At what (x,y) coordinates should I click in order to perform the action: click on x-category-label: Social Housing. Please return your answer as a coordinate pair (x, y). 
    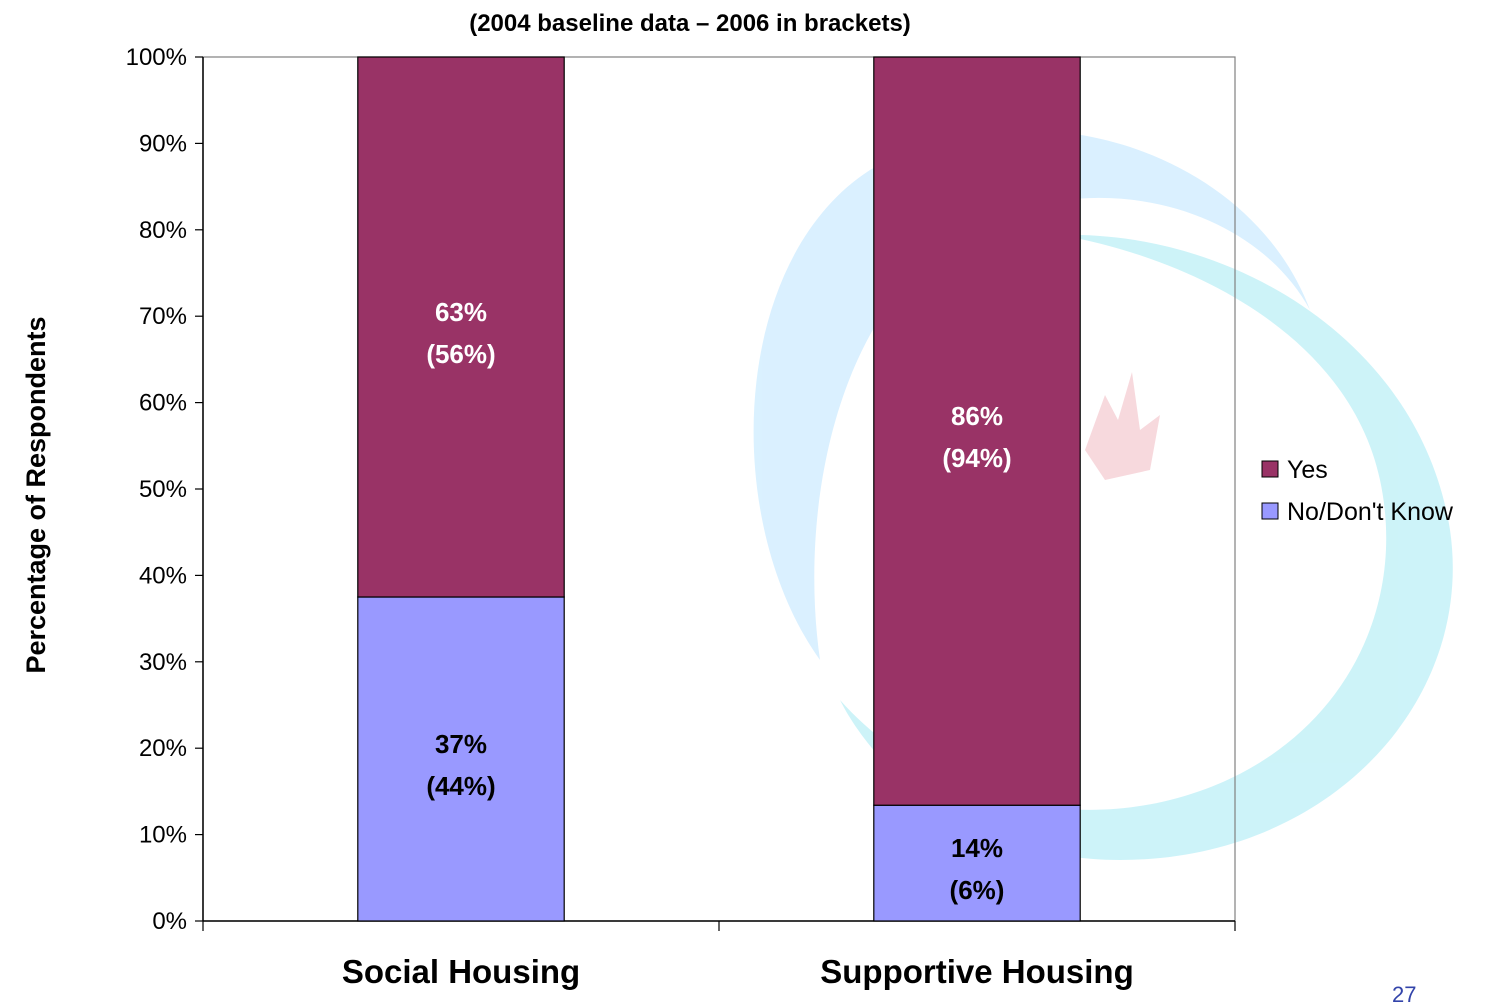
    Looking at the image, I should click on (461, 971).